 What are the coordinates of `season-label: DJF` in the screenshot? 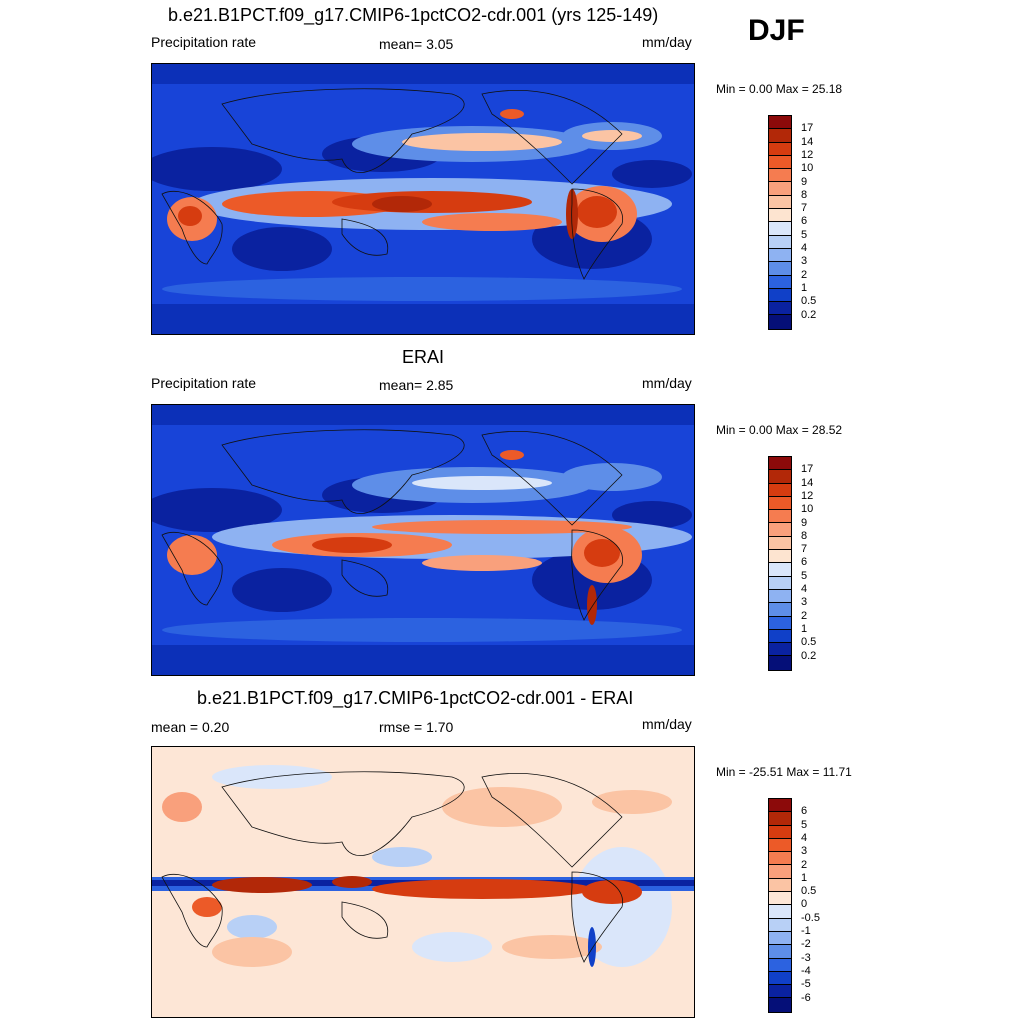 It's located at (776, 30).